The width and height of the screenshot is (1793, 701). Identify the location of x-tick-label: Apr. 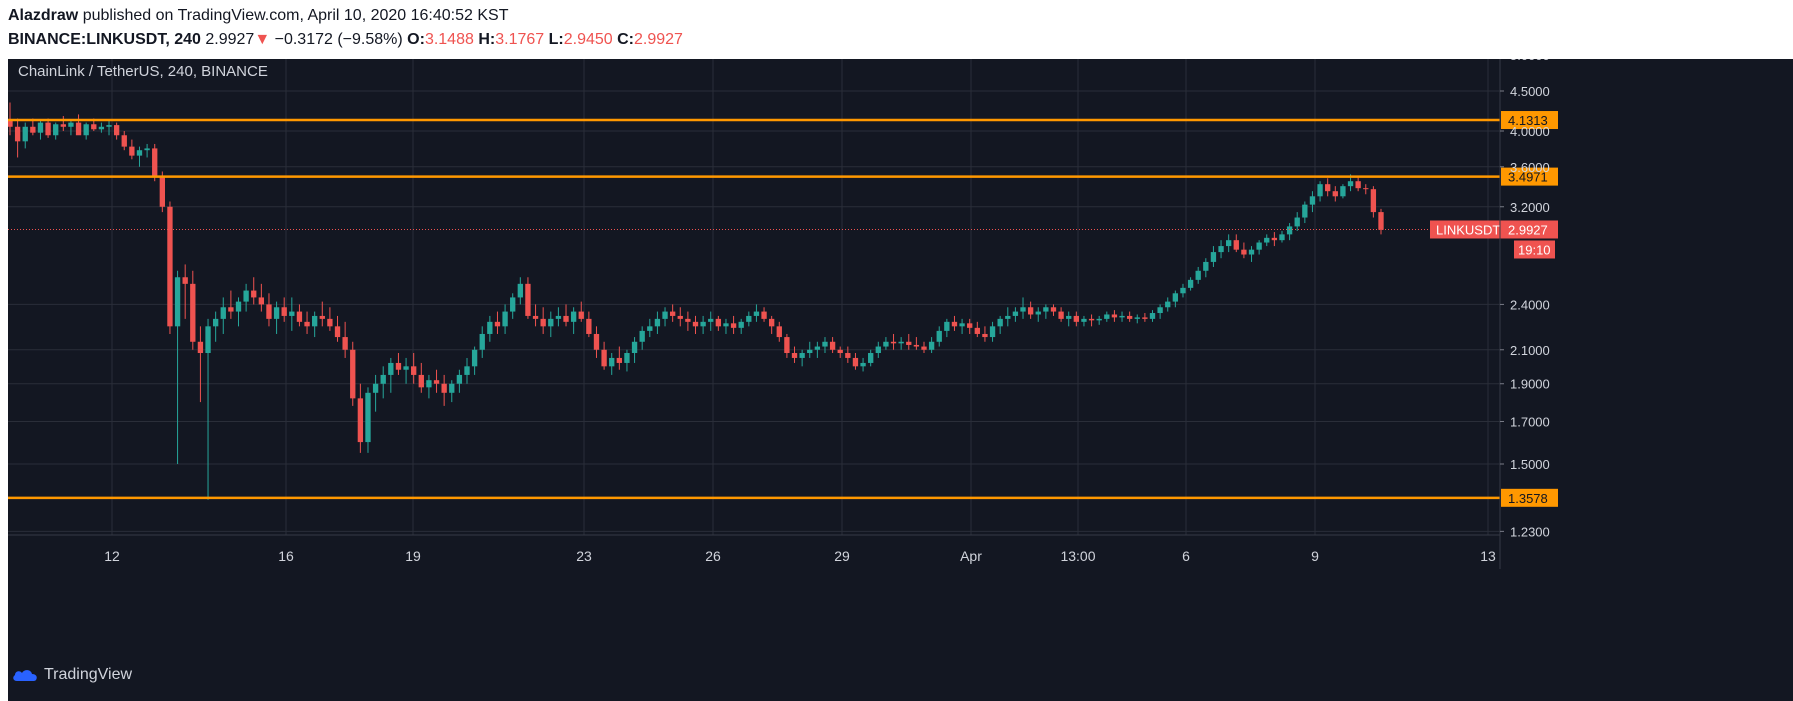
(971, 556).